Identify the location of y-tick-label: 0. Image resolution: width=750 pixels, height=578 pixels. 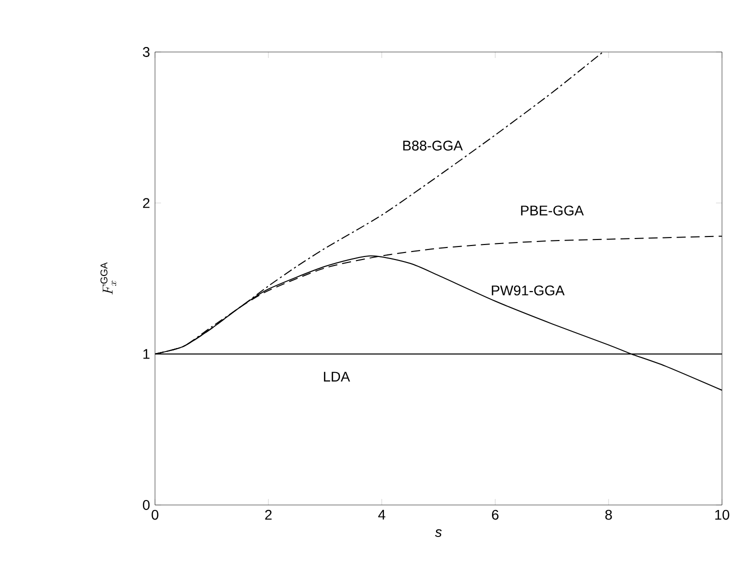
(146, 505).